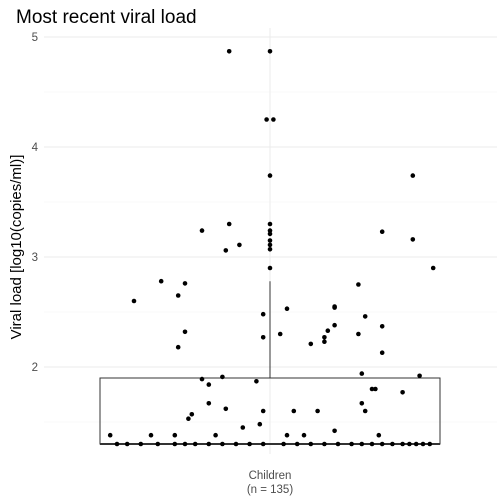 Image resolution: width=504 pixels, height=504 pixels. I want to click on y-tick-label: 4, so click(35, 148).